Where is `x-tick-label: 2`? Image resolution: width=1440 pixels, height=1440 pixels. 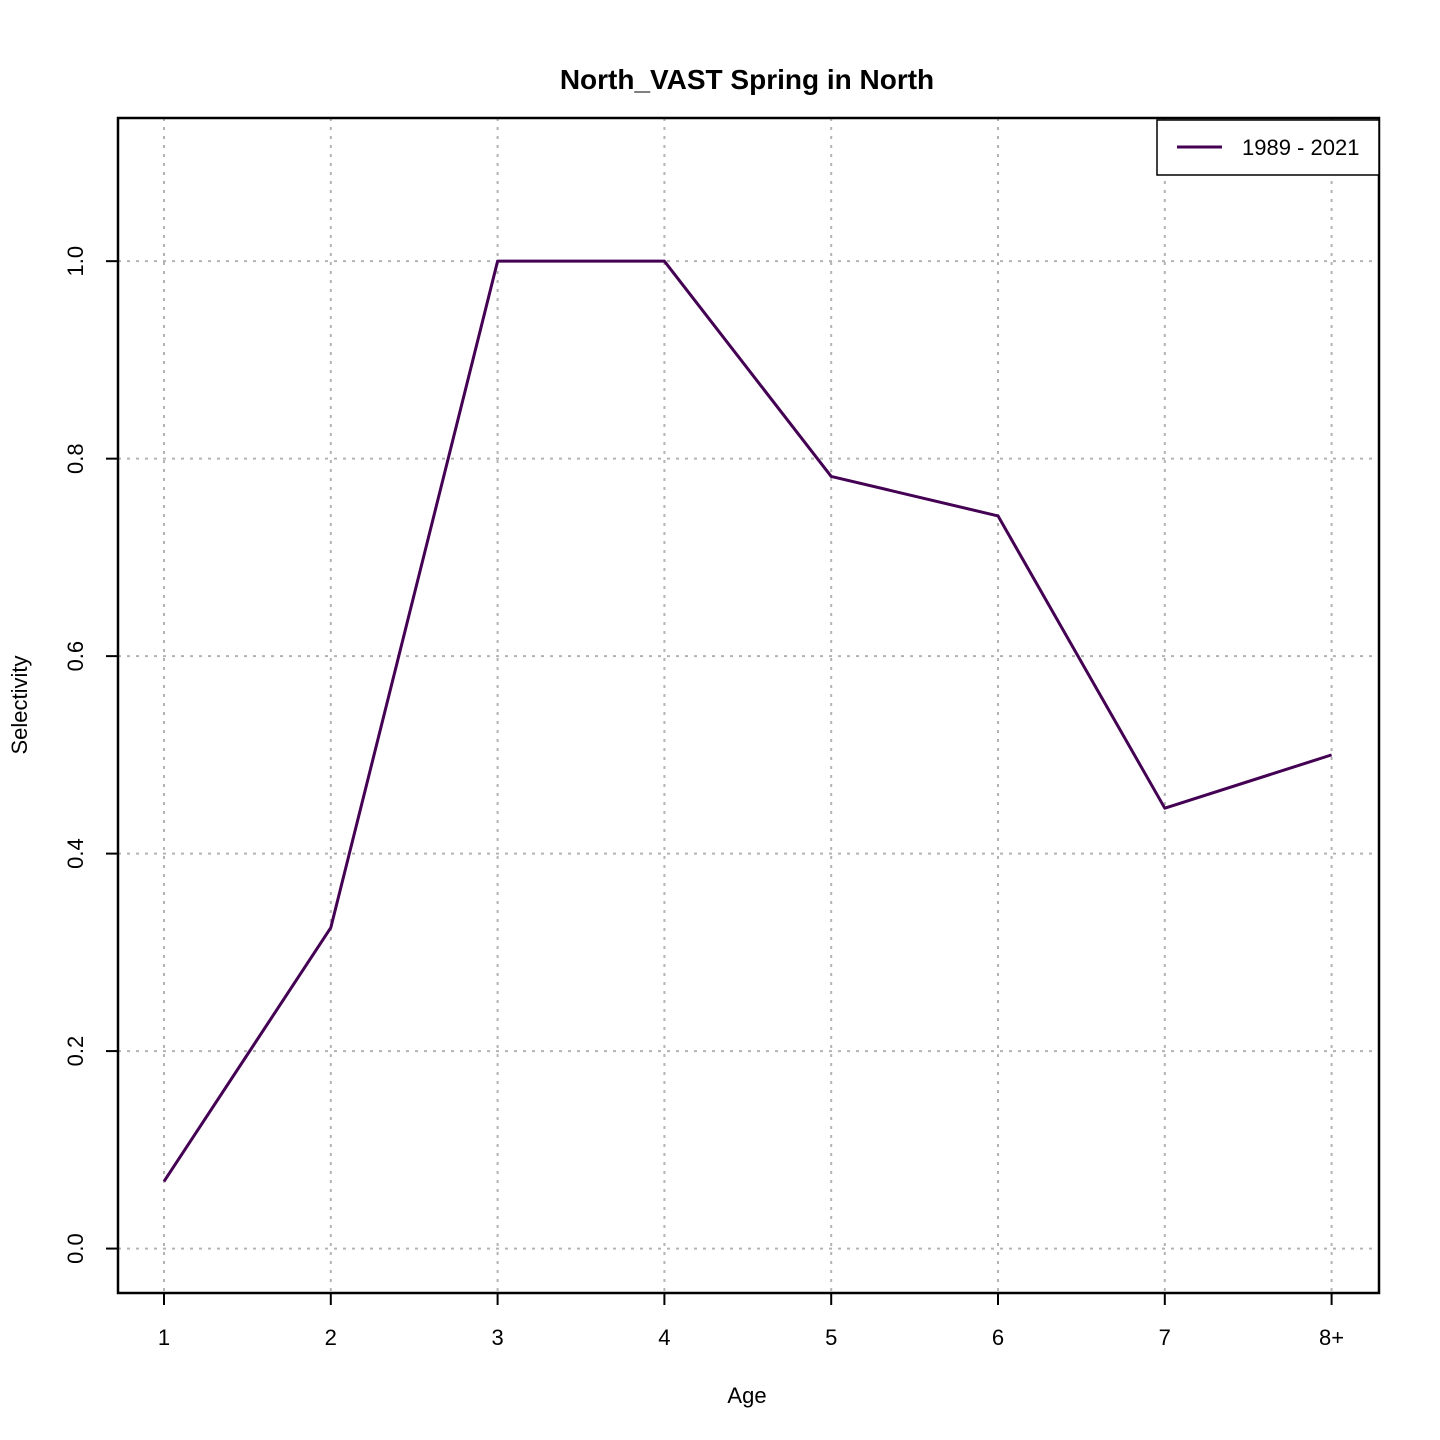 x-tick-label: 2 is located at coordinates (331, 1337).